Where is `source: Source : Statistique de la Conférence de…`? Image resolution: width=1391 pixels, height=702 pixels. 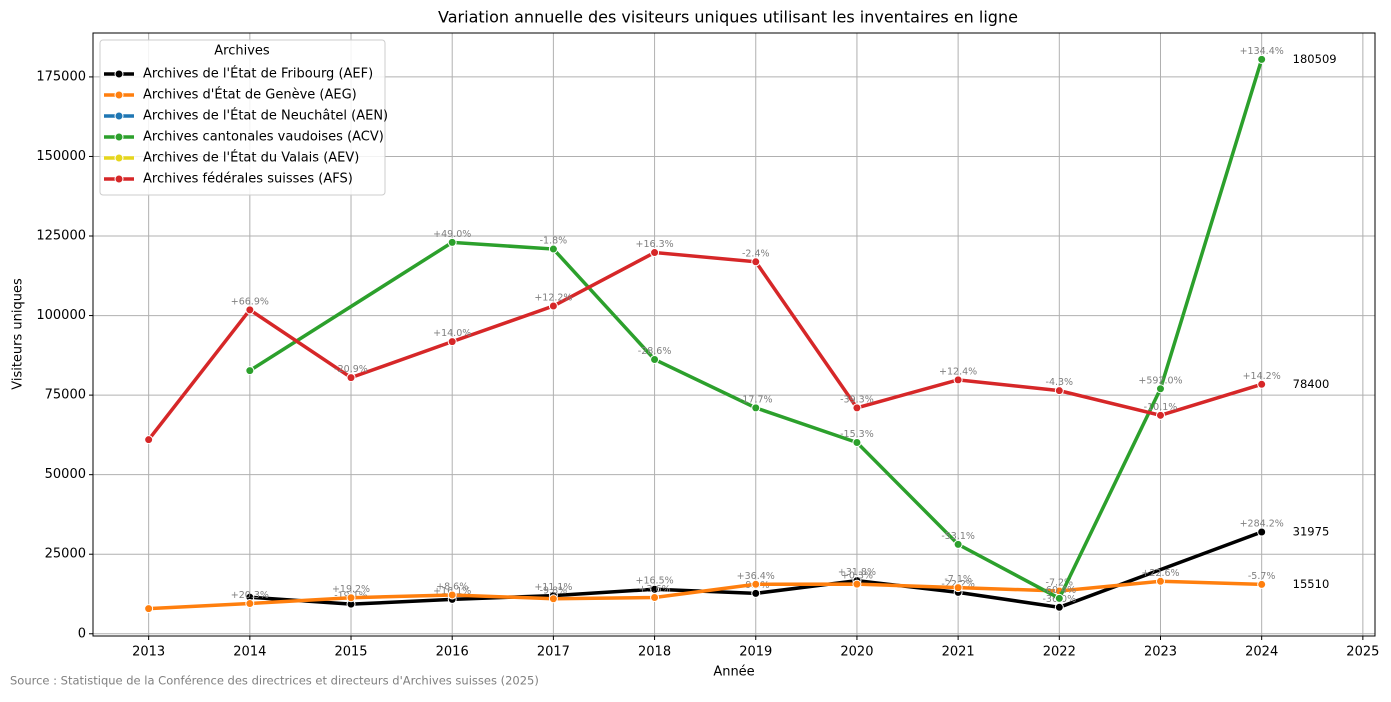 source: Source : Statistique de la Conférence de… is located at coordinates (274, 681).